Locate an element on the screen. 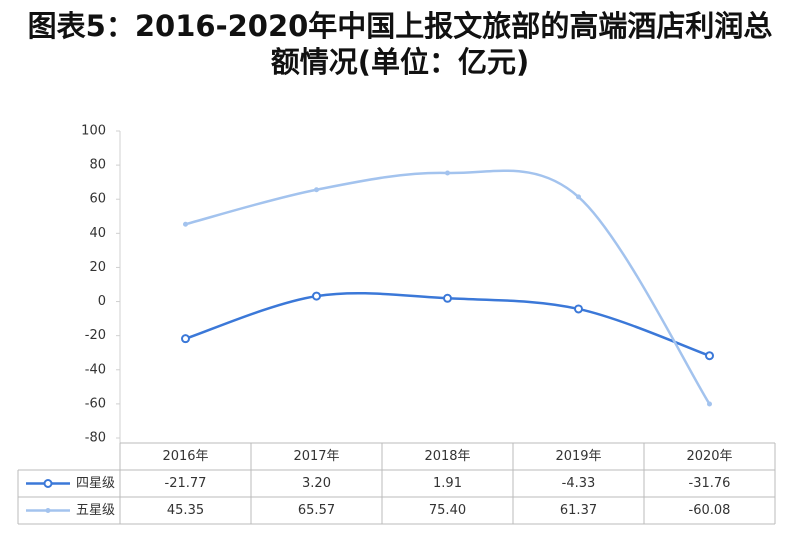 This screenshot has width=800, height=559. legend-label: 五星级 is located at coordinates (95, 510).